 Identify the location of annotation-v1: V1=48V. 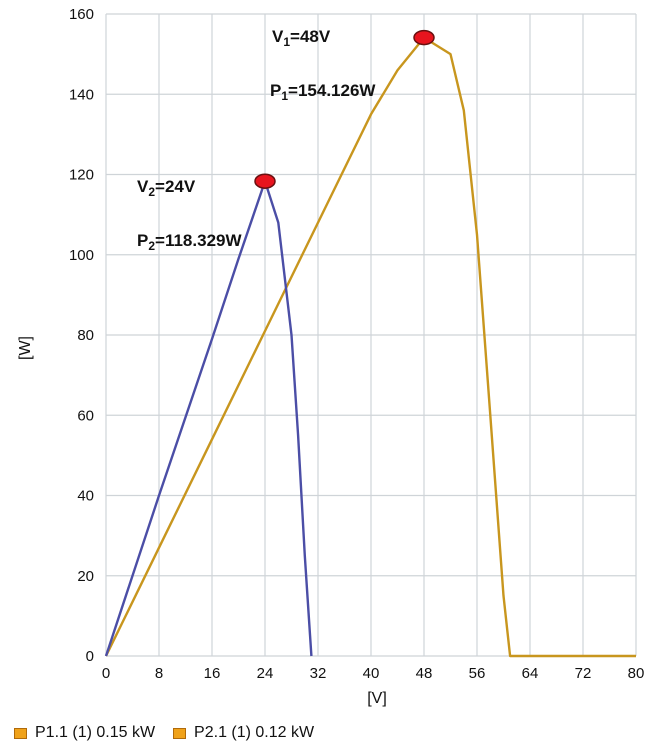
(301, 38).